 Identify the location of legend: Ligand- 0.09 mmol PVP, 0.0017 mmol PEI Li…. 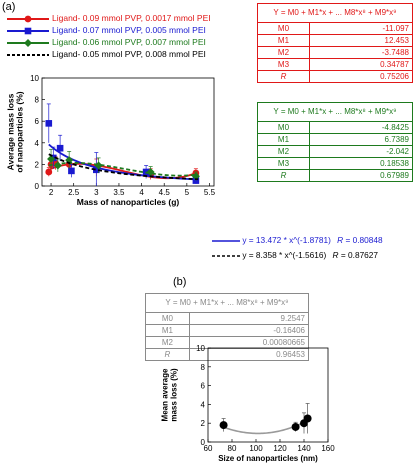
(122, 40).